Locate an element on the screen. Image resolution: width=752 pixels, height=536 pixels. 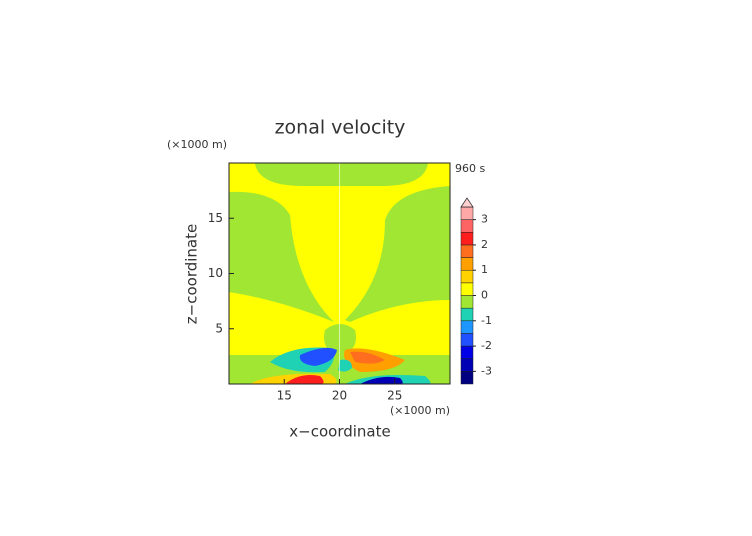
y-tick-label: 5 is located at coordinates (219, 328).